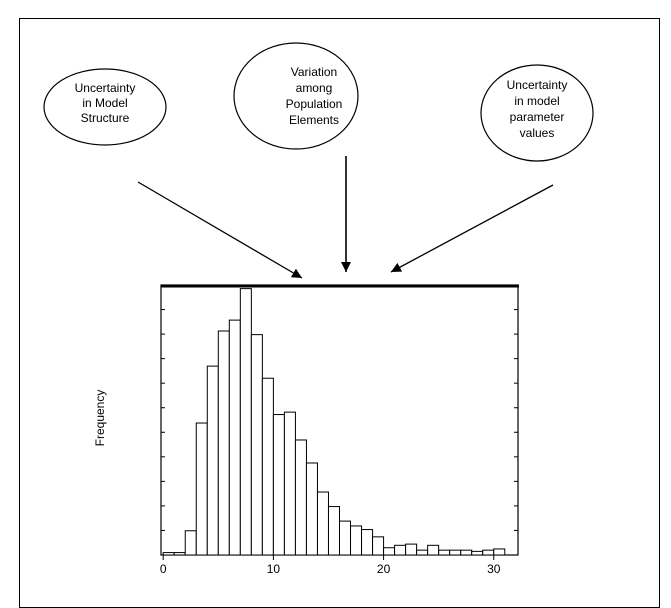 The height and width of the screenshot is (608, 671). I want to click on model-structure-label-line-1: Uncertainty, so click(105, 88).